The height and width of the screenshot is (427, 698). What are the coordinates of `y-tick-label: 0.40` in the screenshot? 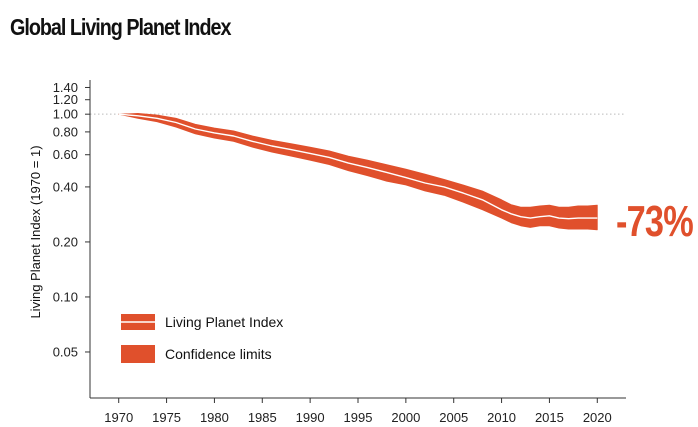 It's located at (65, 186).